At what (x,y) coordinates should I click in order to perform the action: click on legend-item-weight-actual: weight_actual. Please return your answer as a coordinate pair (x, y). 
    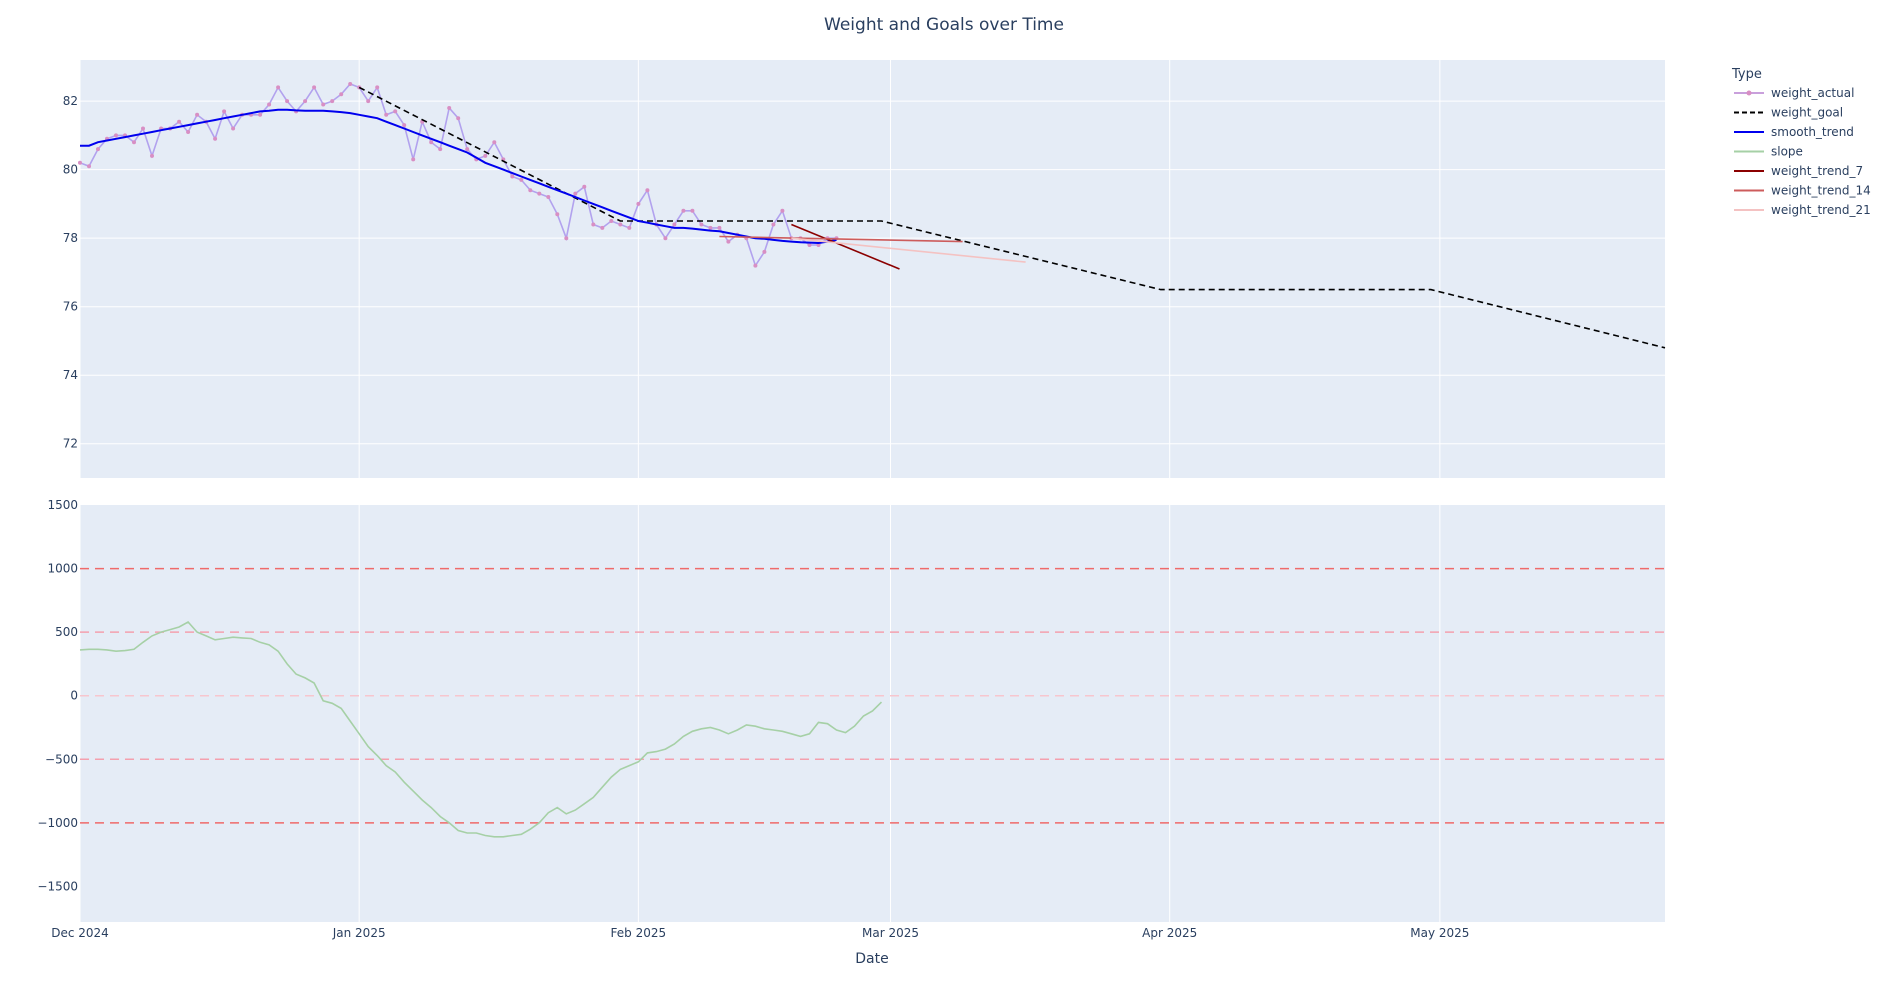
    Looking at the image, I should click on (1794, 93).